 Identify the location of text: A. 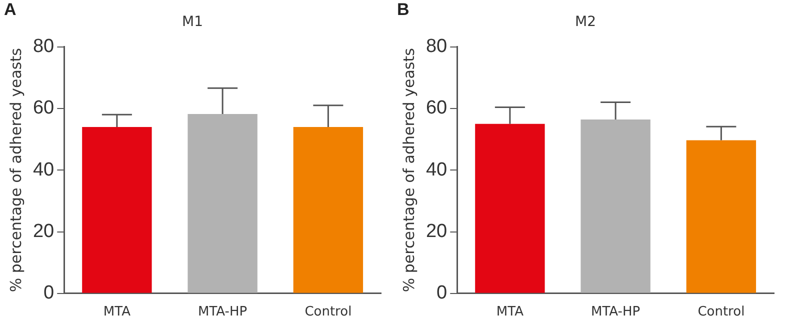
(10, 10).